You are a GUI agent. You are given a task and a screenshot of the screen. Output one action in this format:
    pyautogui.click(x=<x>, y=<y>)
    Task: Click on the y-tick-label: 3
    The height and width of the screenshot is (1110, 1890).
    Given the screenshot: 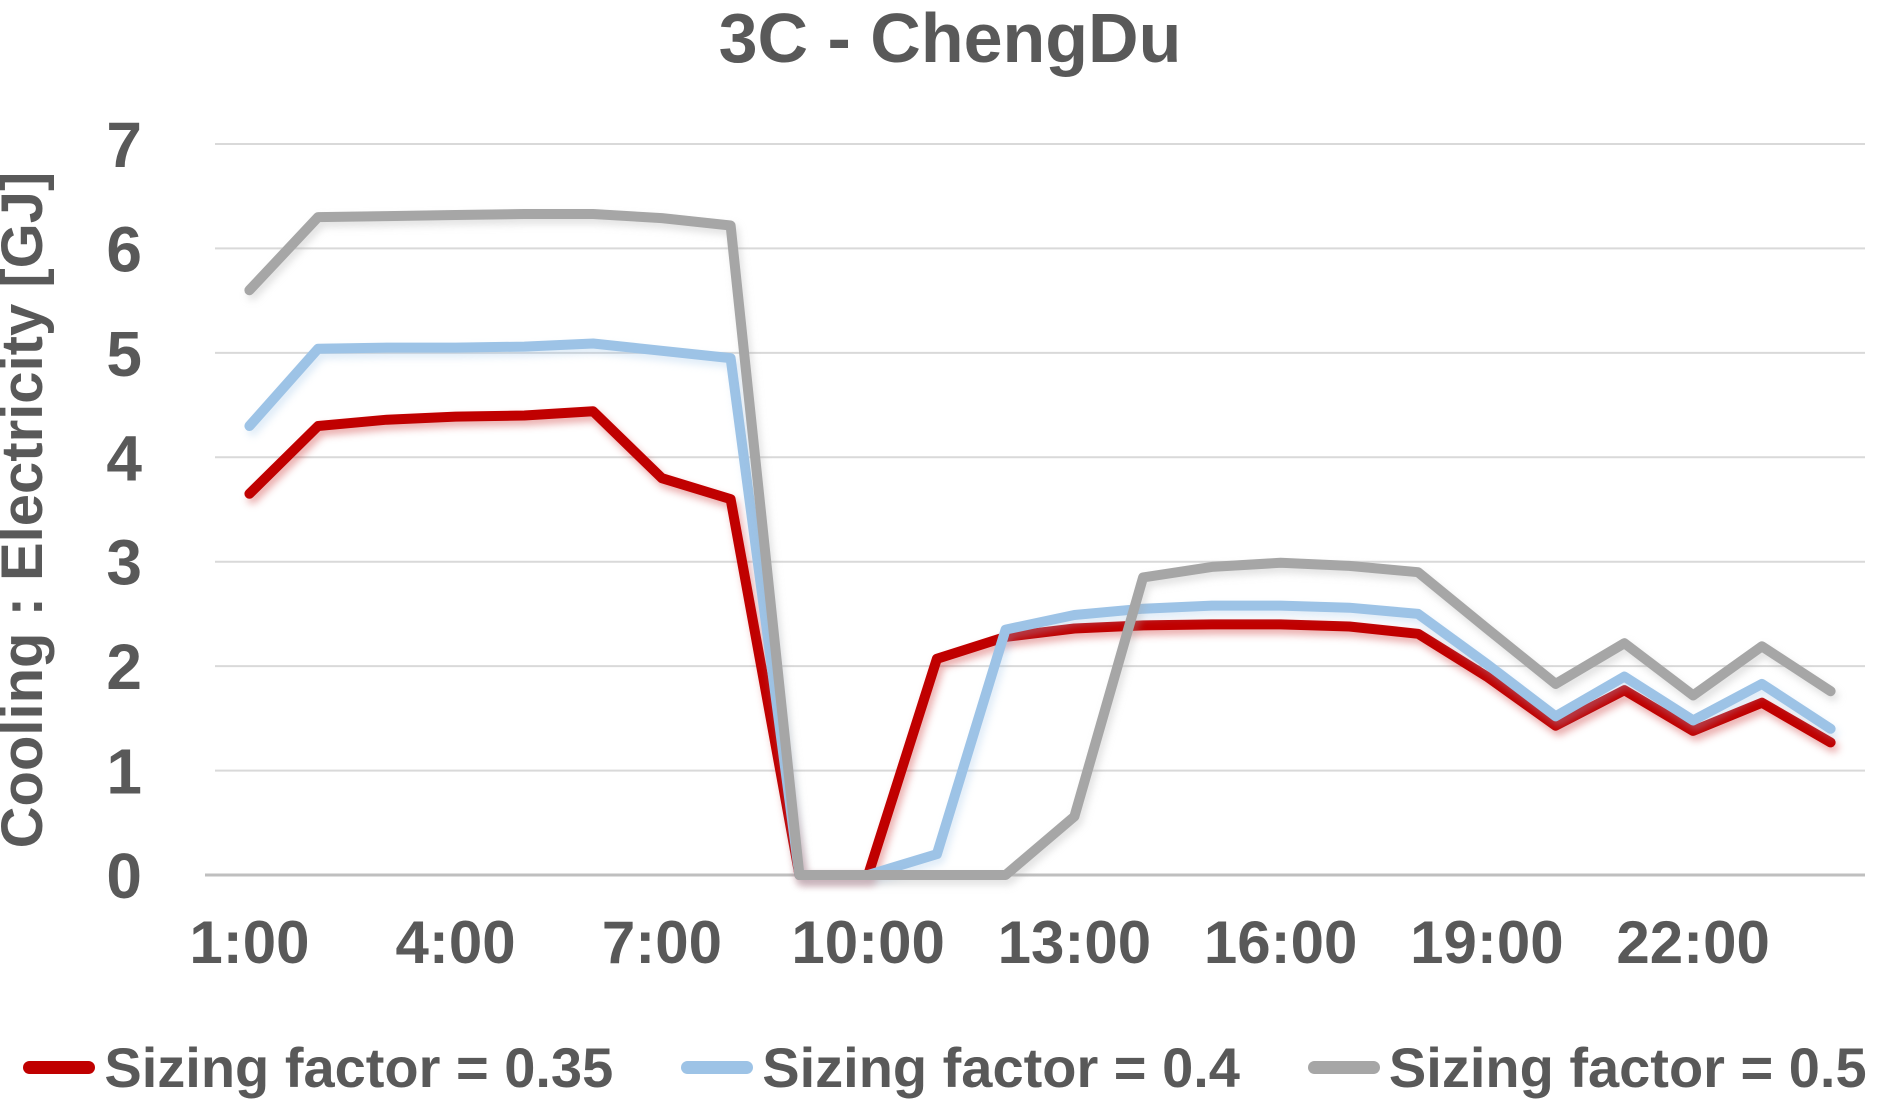 What is the action you would take?
    pyautogui.click(x=124, y=563)
    